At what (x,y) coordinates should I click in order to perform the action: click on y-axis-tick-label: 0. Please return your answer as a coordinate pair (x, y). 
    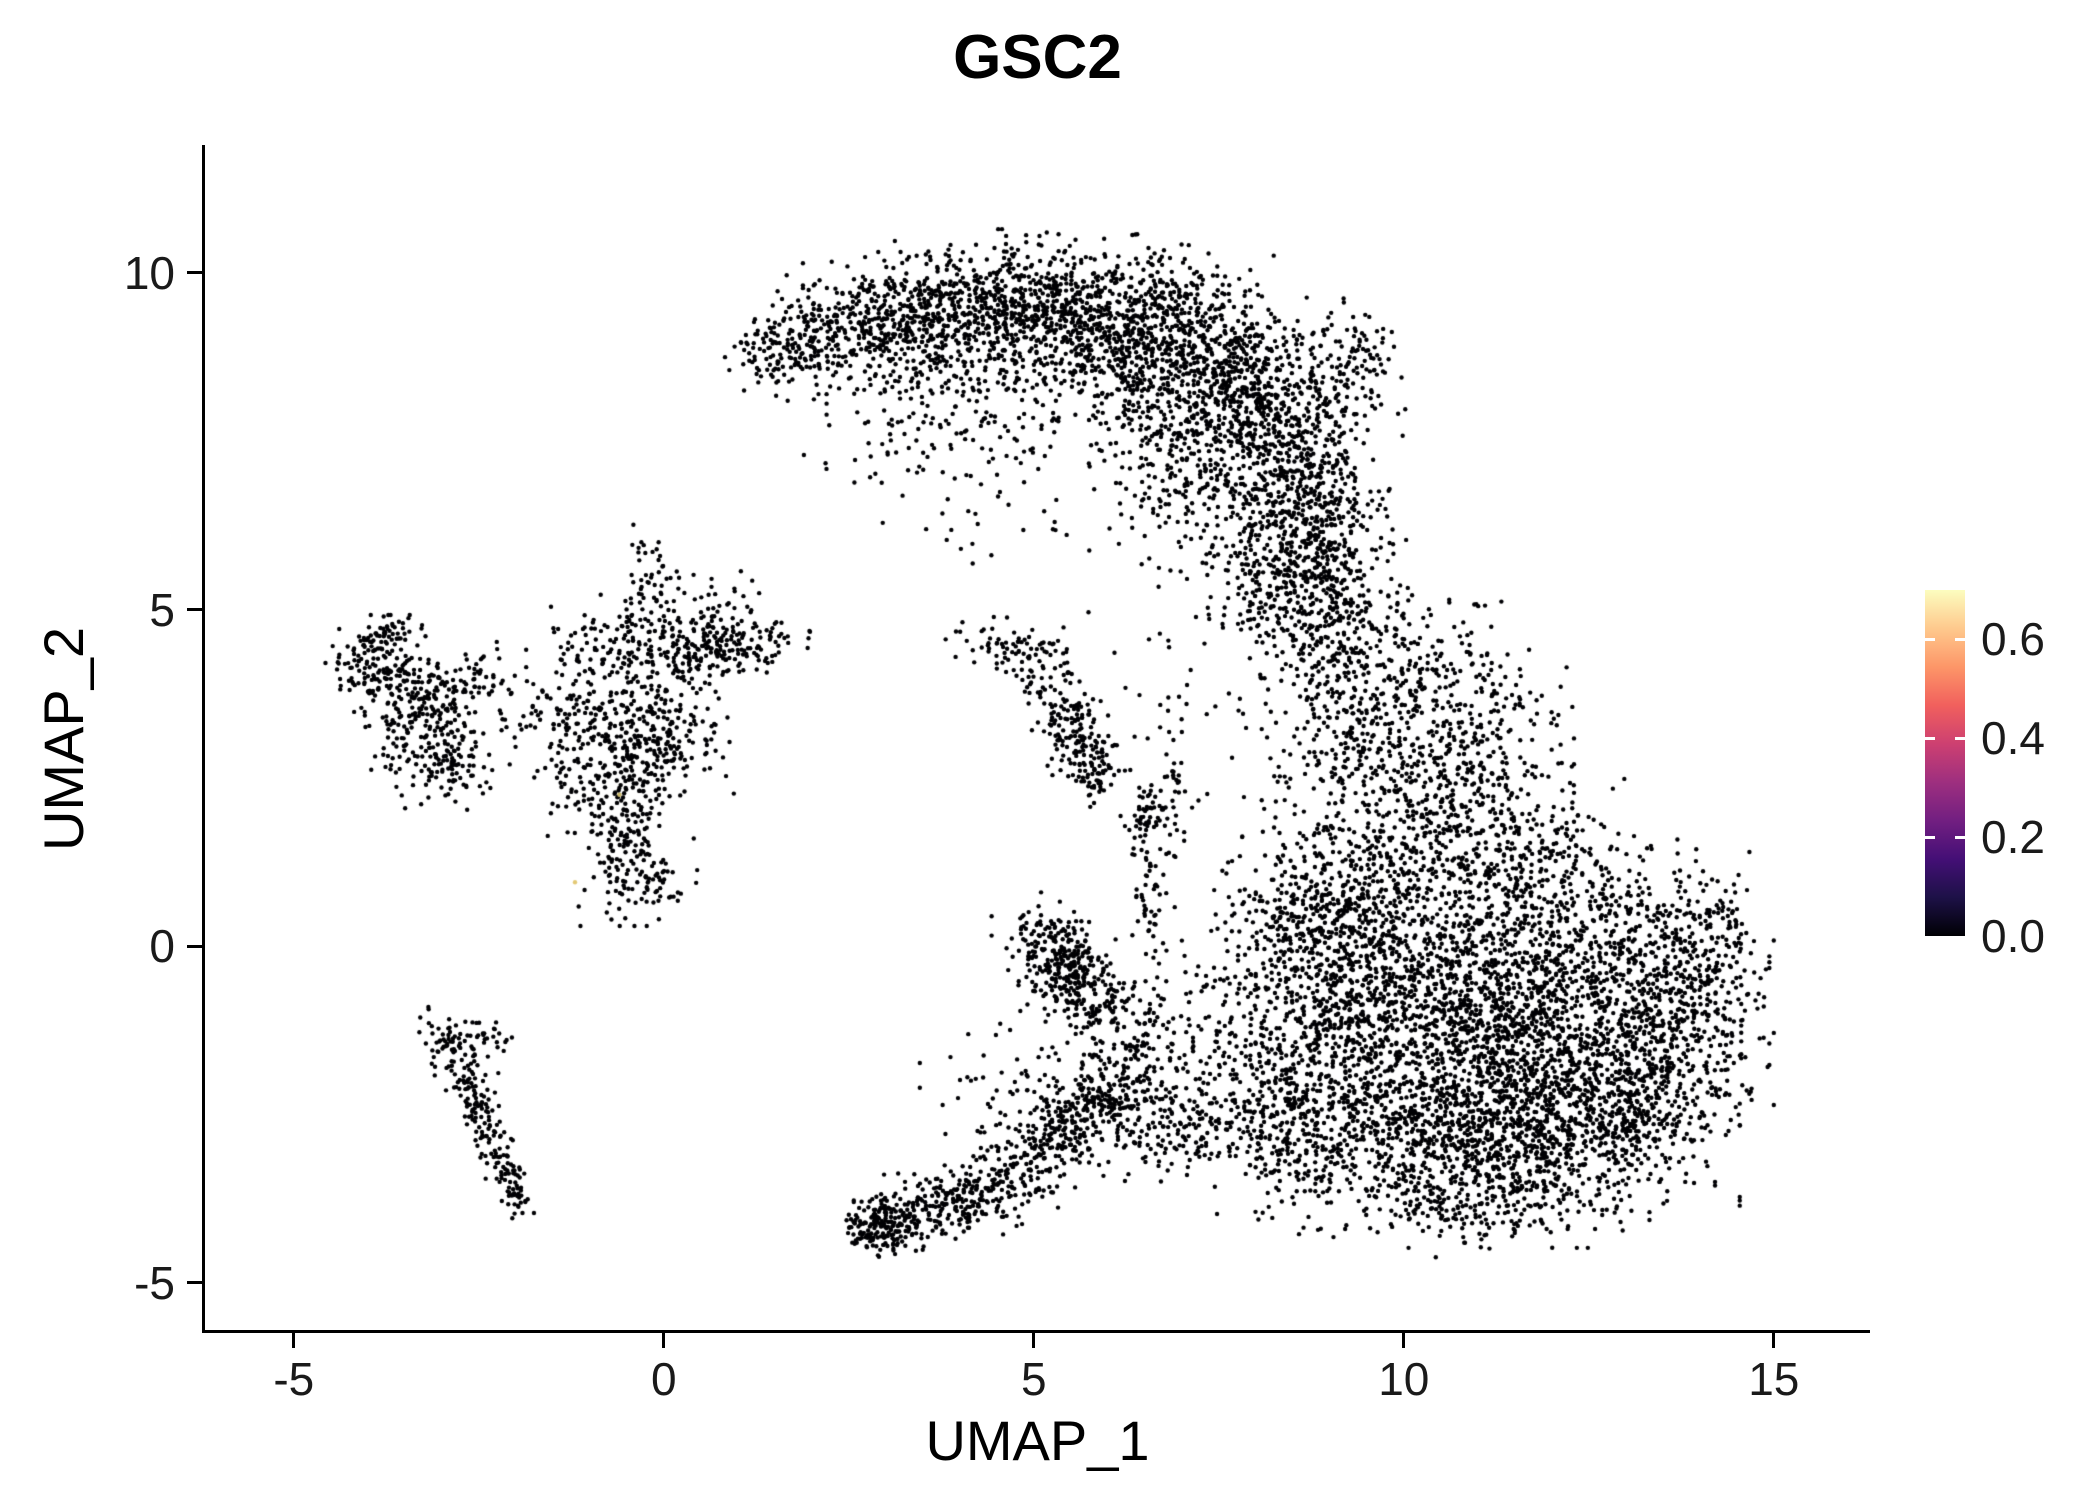
    Looking at the image, I should click on (162, 946).